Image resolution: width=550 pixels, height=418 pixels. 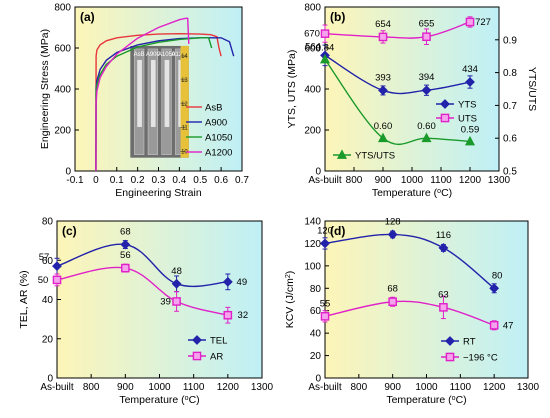 I want to click on panel-b-plot-area, so click(x=412, y=89).